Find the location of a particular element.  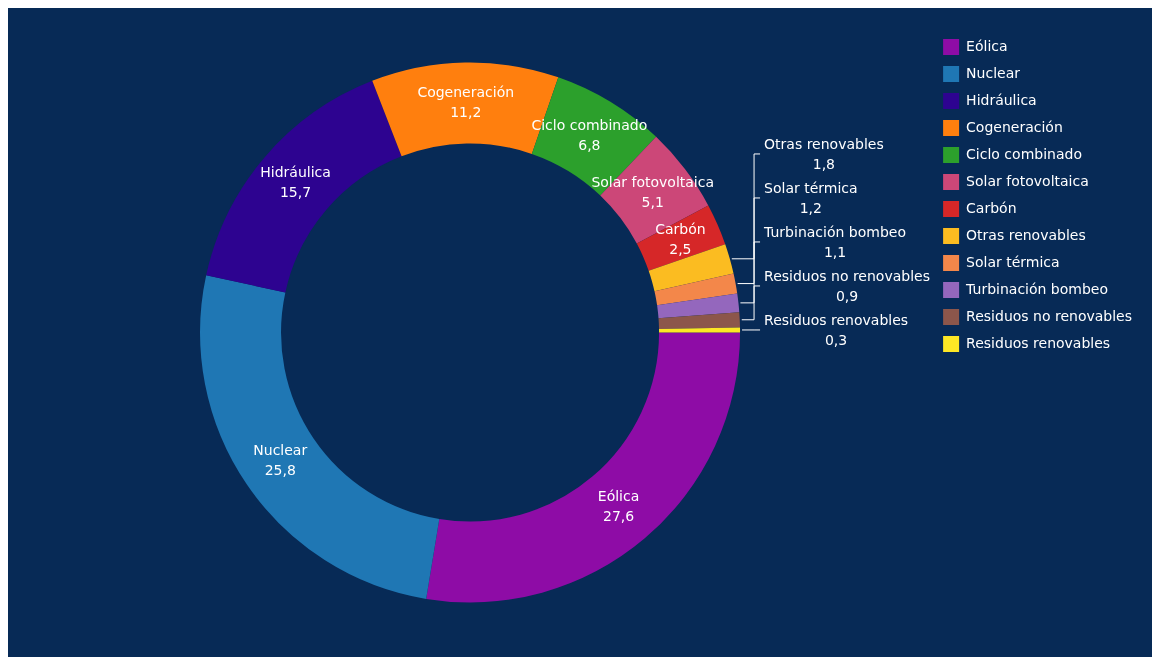

slice-label: Nuclear is located at coordinates (280, 450).